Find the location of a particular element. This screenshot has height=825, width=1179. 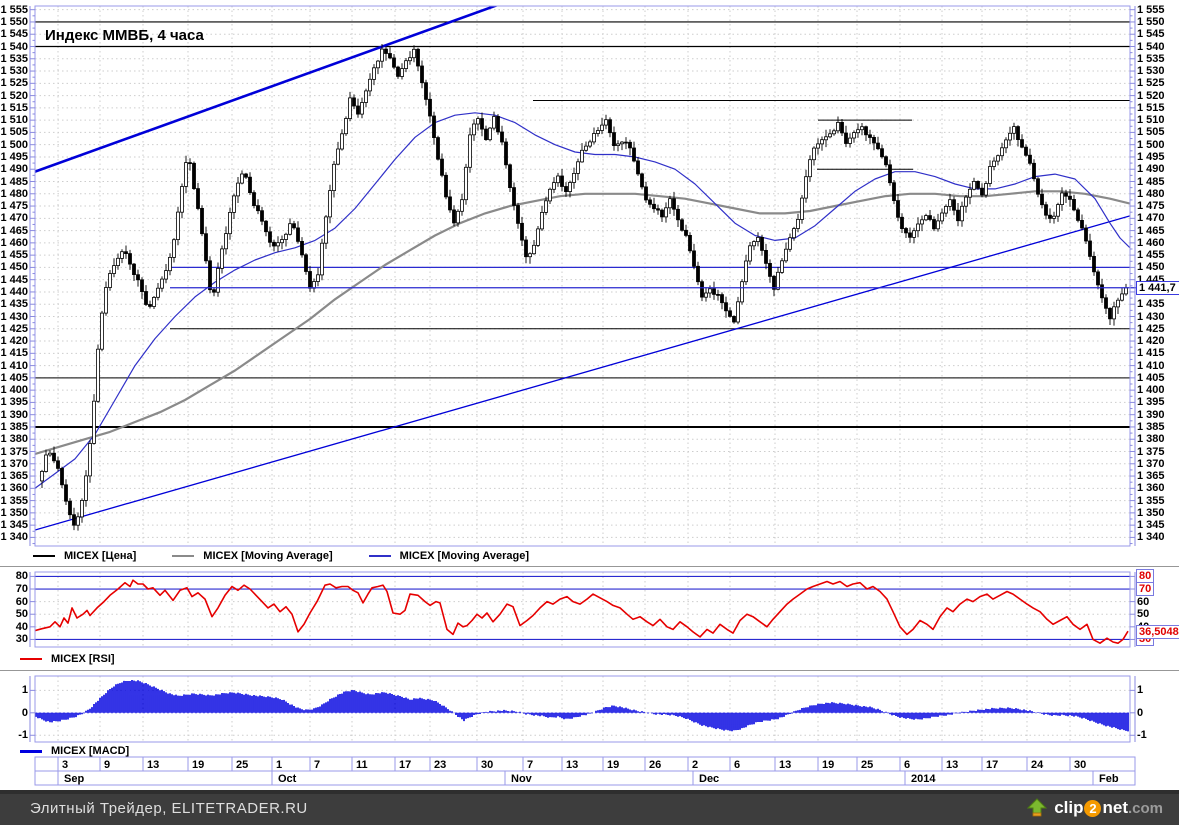

legend-ma-fast: MICEX [Moving Average] is located at coordinates (448, 556).